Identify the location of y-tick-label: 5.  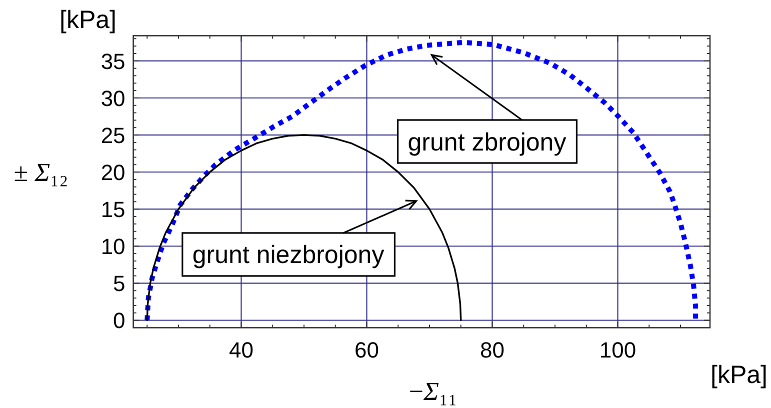
(119, 283).